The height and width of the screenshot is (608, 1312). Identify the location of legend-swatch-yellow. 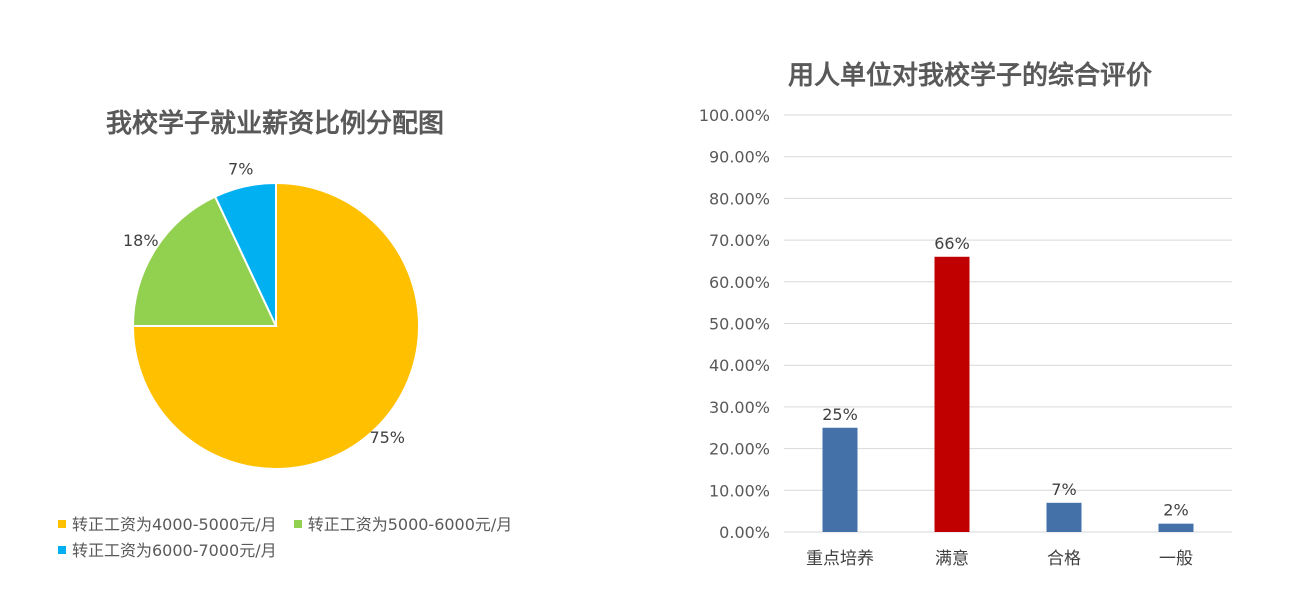
(62, 523).